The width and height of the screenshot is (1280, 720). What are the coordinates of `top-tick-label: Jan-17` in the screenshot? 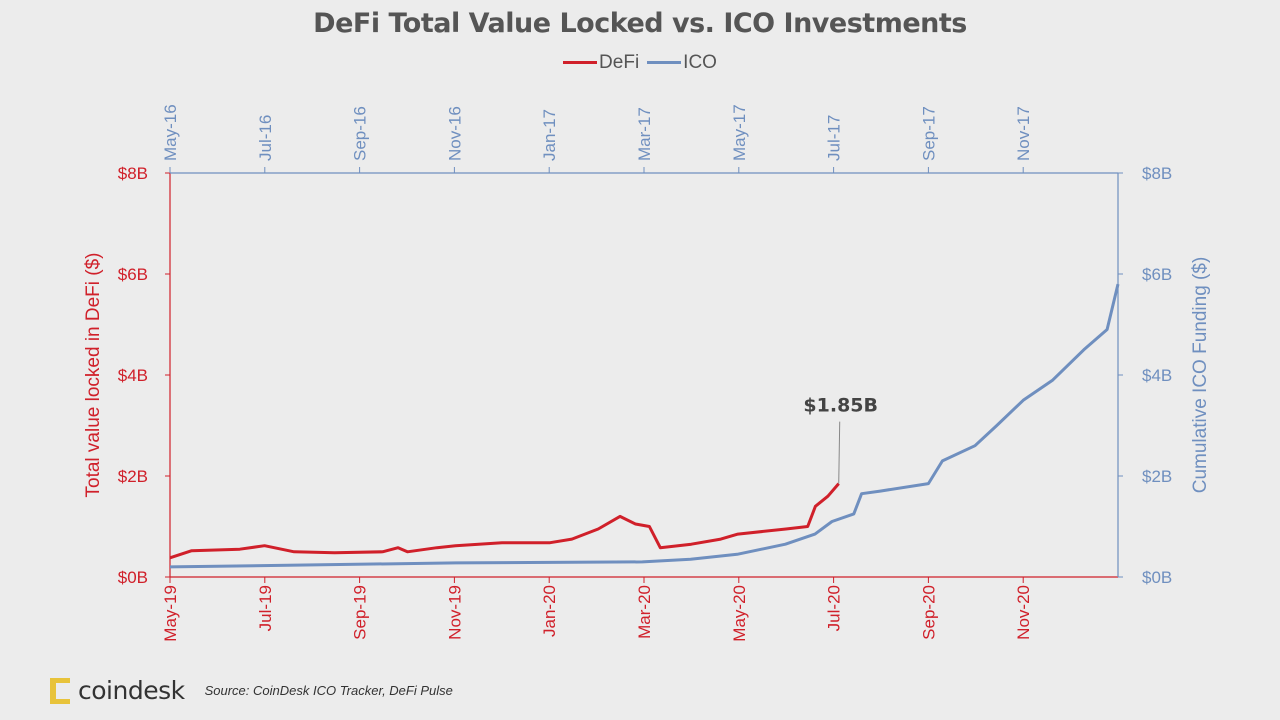 It's located at (549, 135).